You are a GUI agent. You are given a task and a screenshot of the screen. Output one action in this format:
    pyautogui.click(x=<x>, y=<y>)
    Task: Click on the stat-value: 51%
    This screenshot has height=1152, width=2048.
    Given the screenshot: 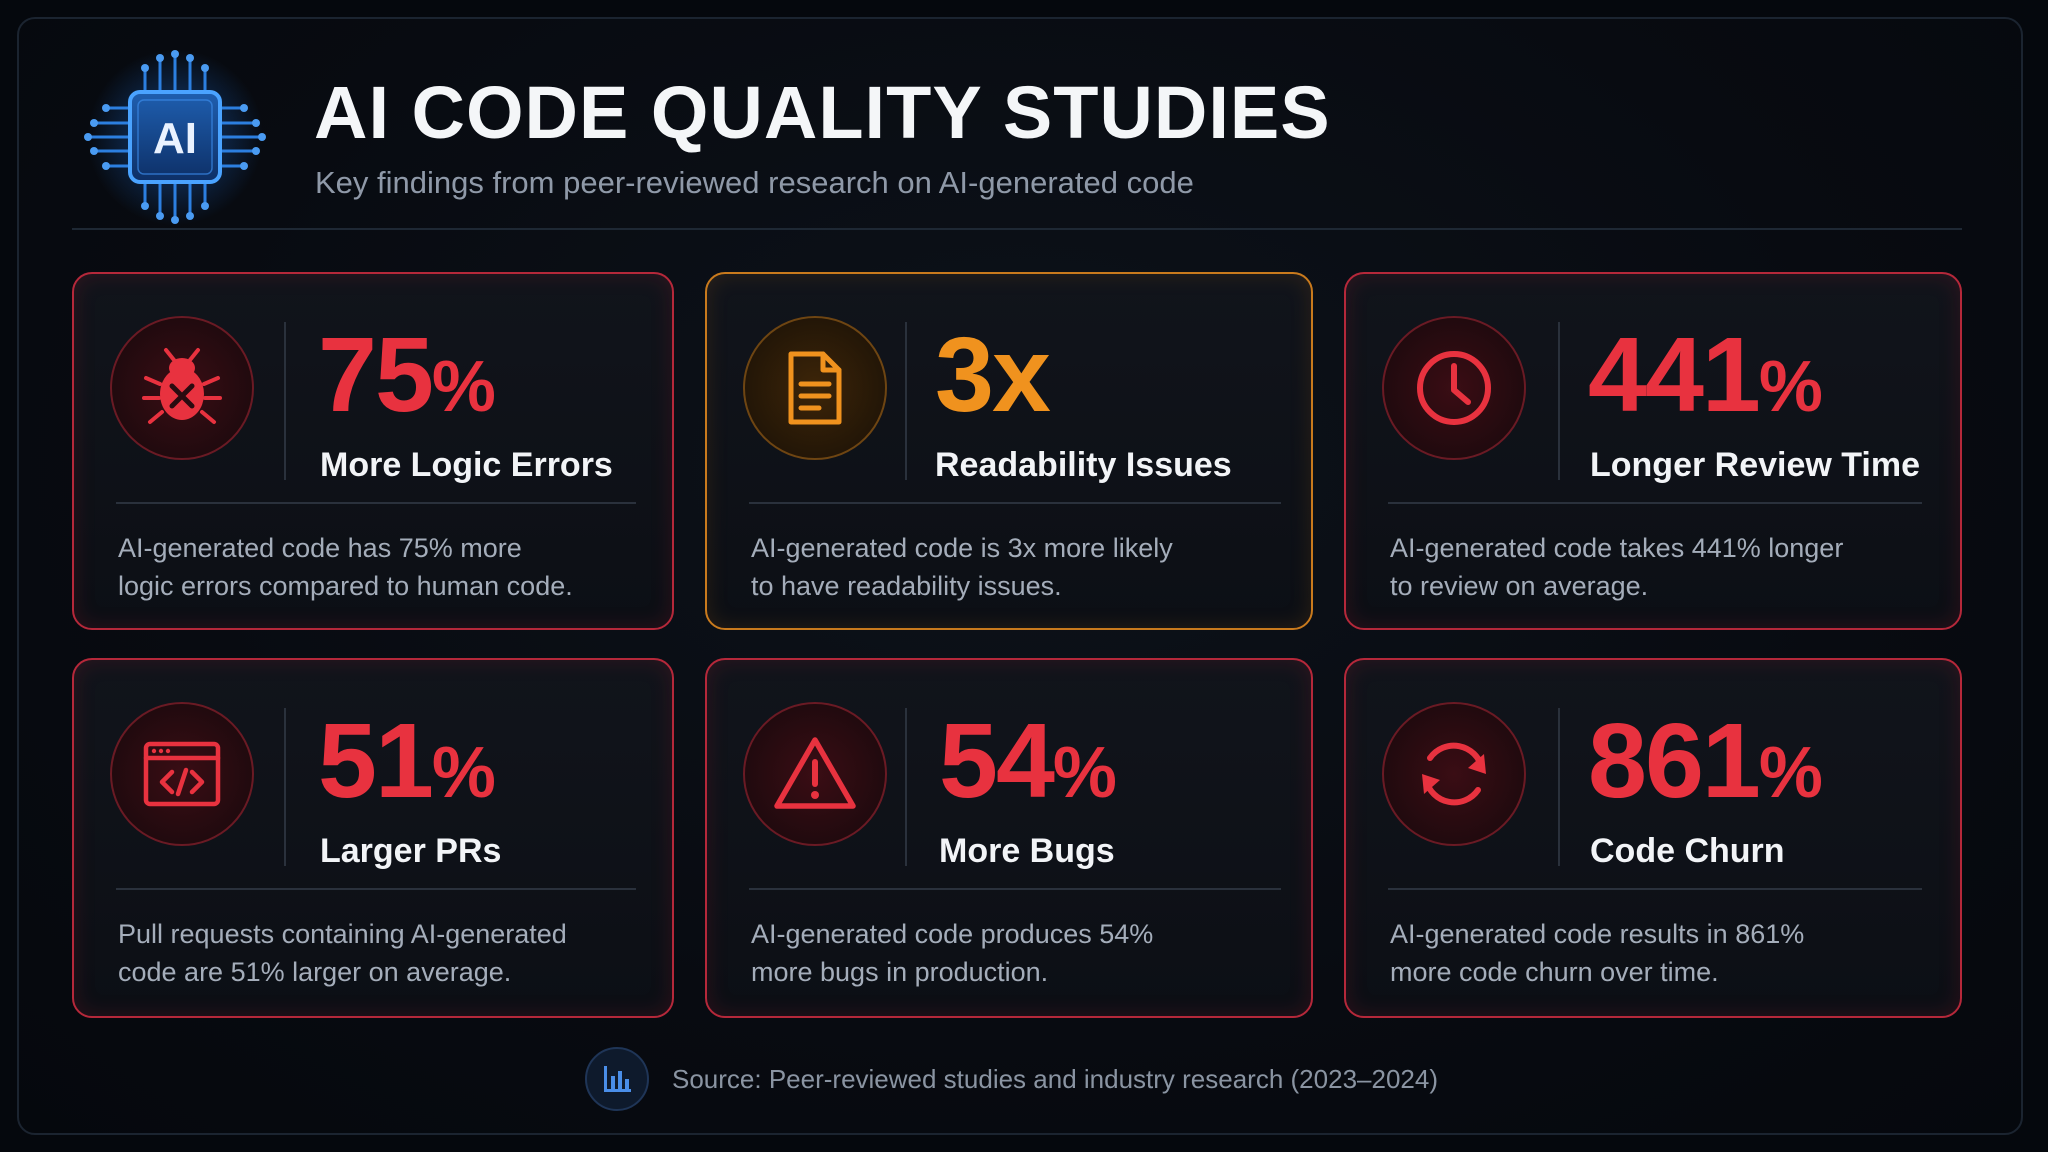 What is the action you would take?
    pyautogui.click(x=407, y=761)
    